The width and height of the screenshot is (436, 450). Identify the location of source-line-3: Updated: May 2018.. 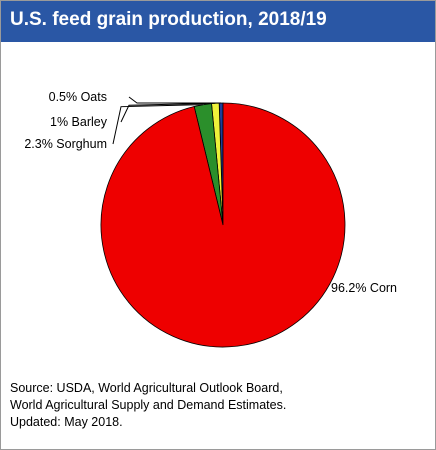
(66, 422).